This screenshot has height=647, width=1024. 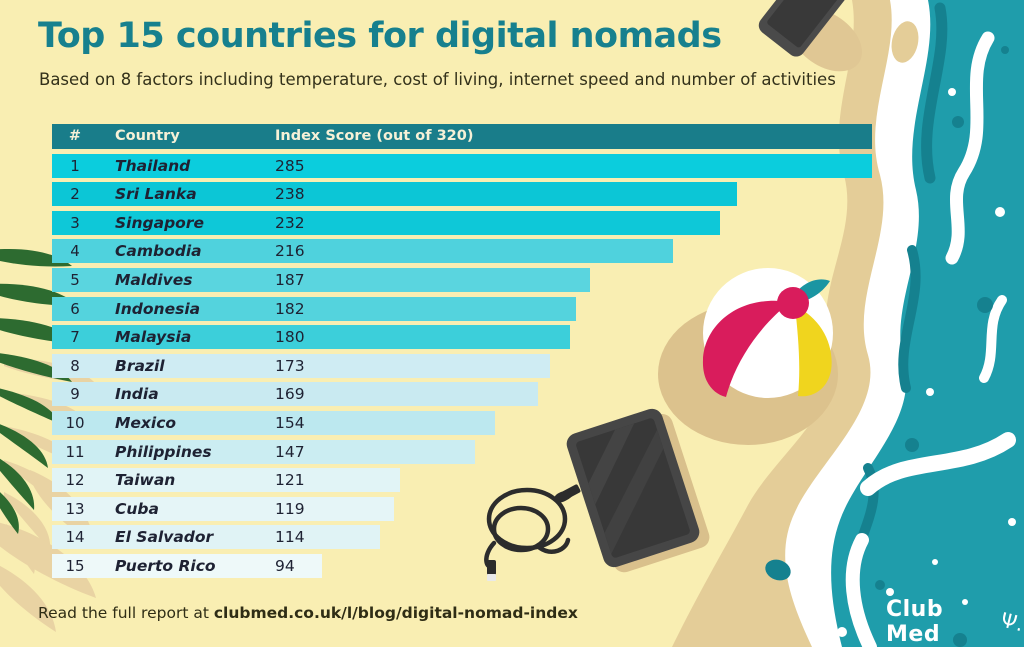 What do you see at coordinates (374, 136) in the screenshot?
I see `score-column-header: Index Score (out of 320)` at bounding box center [374, 136].